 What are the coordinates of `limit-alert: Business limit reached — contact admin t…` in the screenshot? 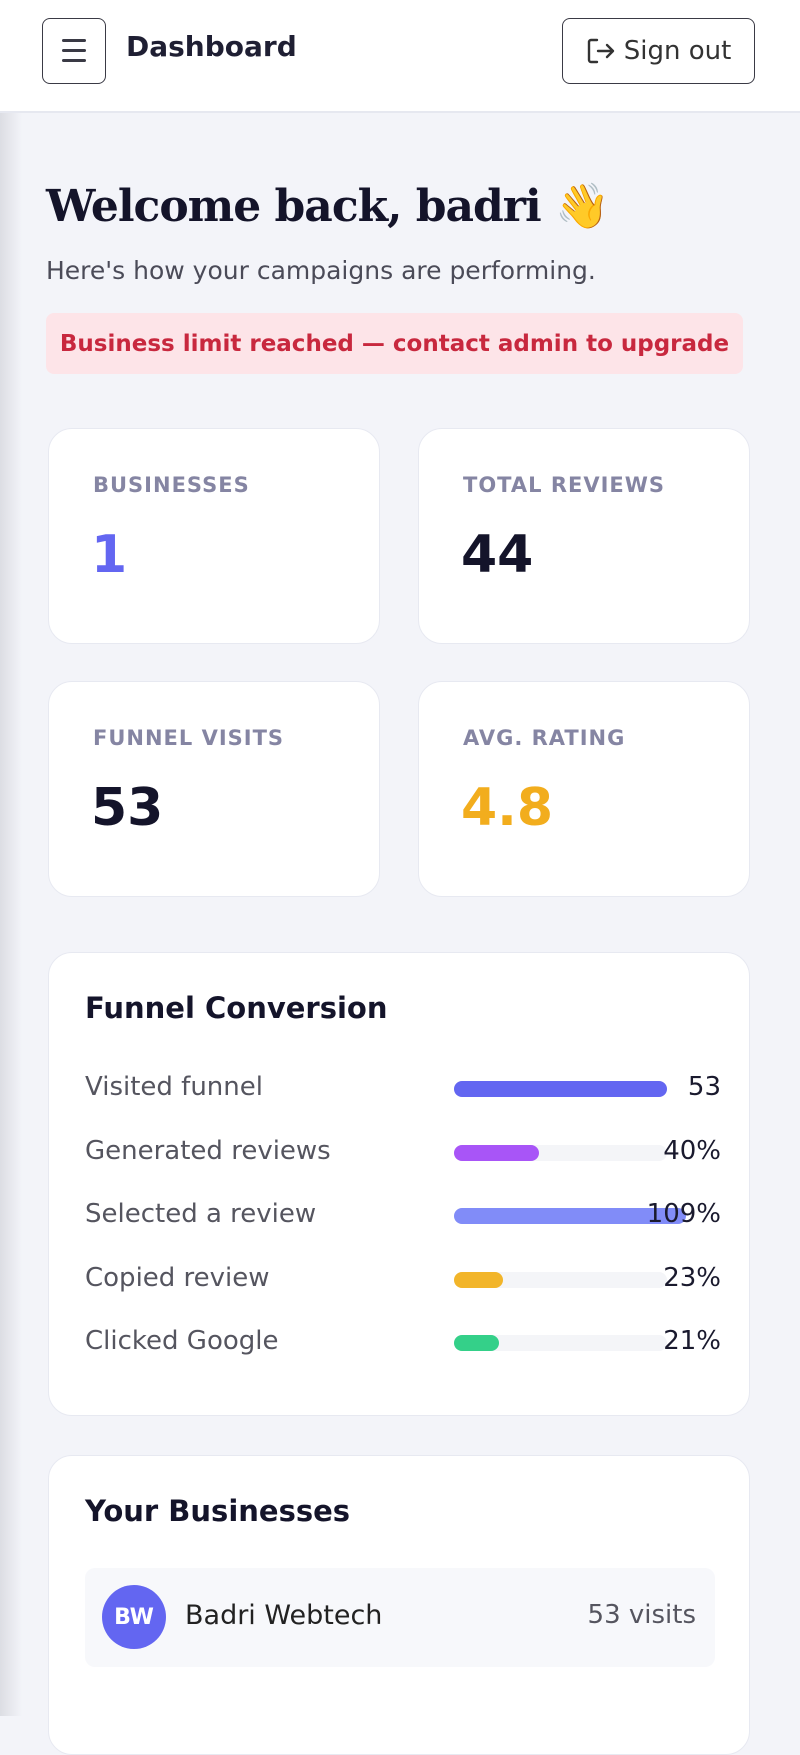 It's located at (394, 343).